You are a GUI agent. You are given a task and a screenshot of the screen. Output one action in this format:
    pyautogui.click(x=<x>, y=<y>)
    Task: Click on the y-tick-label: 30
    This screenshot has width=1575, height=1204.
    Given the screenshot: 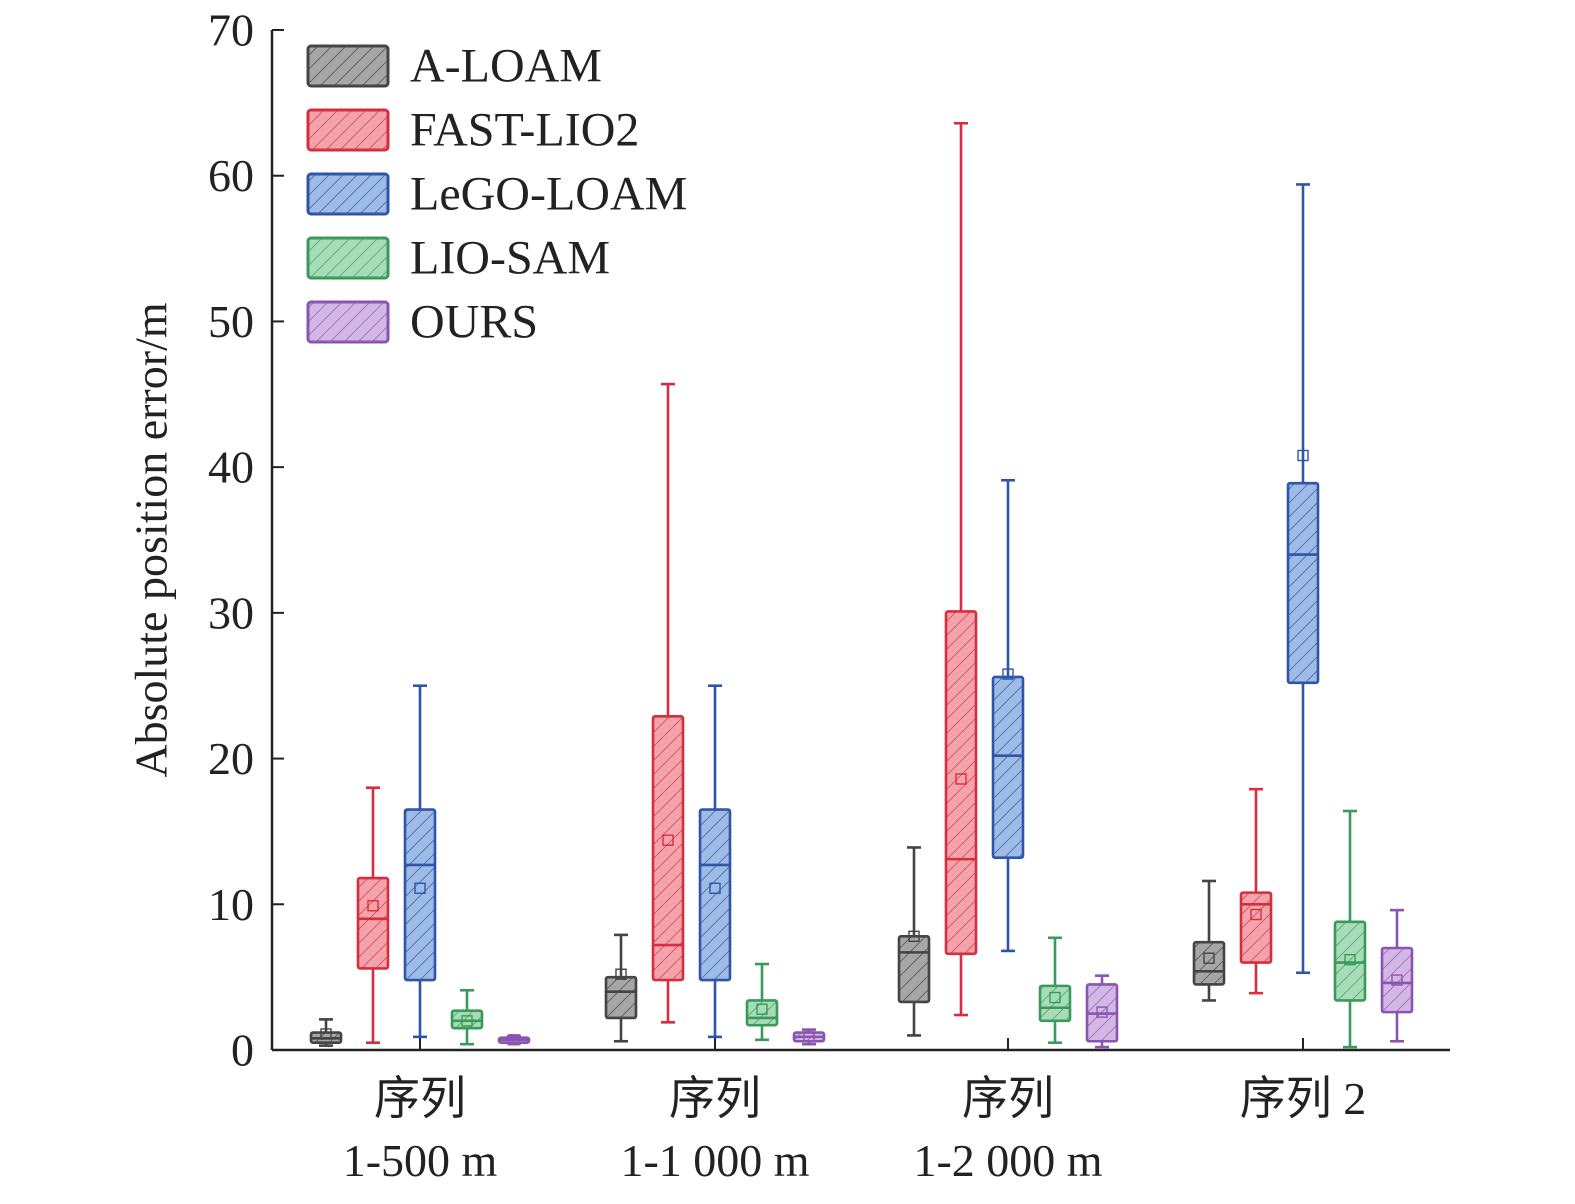 What is the action you would take?
    pyautogui.click(x=231, y=612)
    